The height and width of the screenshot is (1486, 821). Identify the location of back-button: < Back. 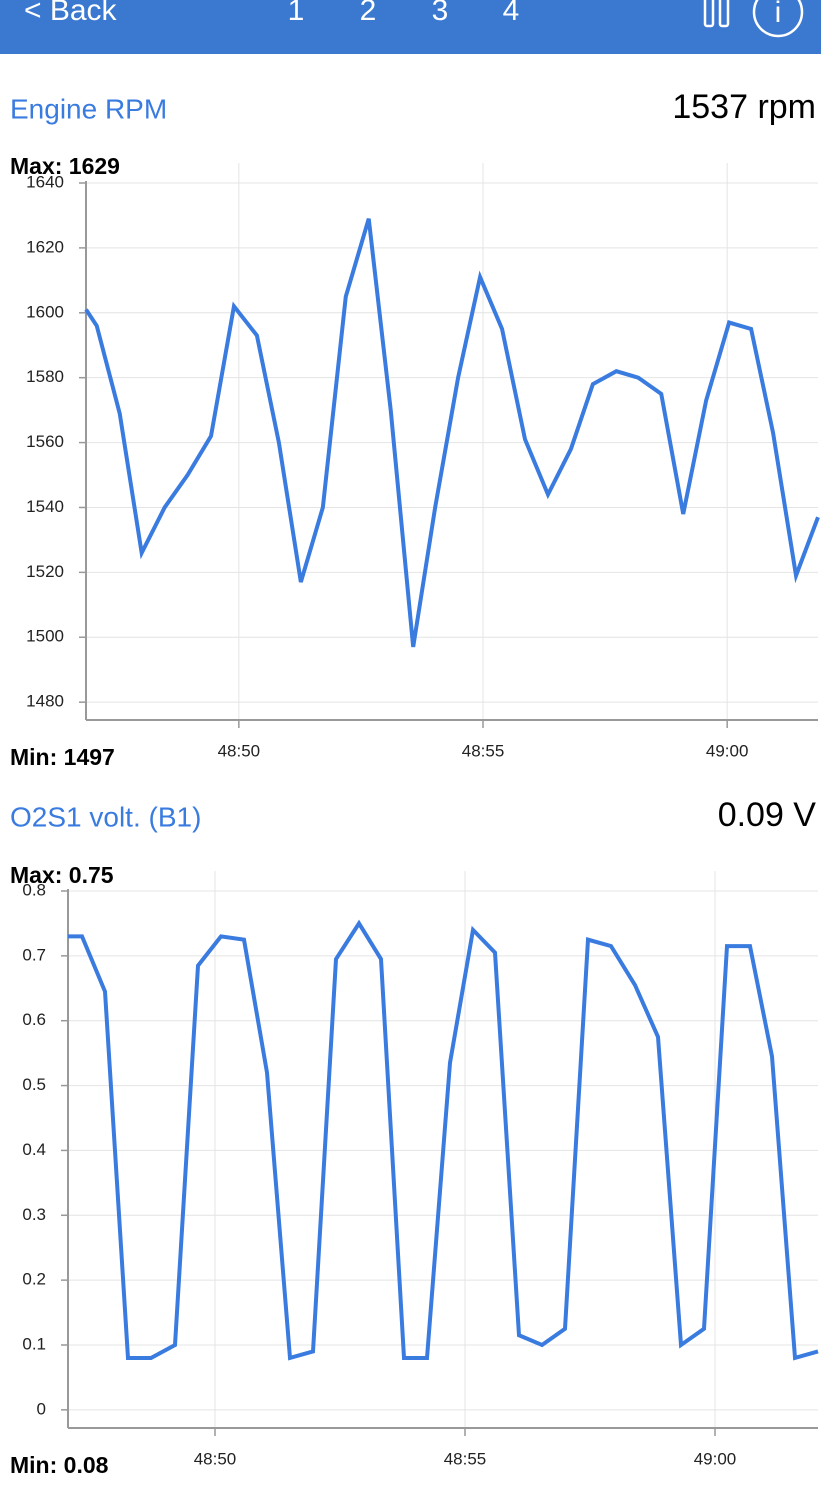
(71, 13).